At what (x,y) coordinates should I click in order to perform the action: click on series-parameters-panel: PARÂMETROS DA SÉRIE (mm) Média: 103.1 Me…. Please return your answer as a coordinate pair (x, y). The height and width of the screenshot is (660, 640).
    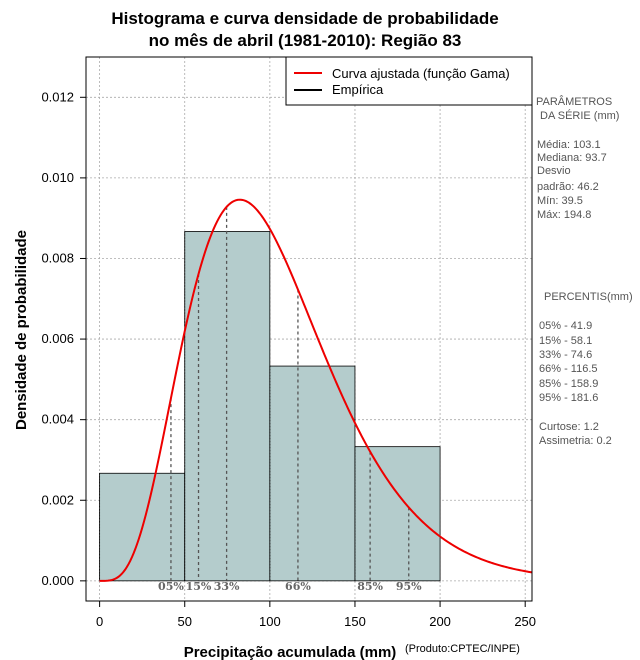
    Looking at the image, I should click on (577, 158).